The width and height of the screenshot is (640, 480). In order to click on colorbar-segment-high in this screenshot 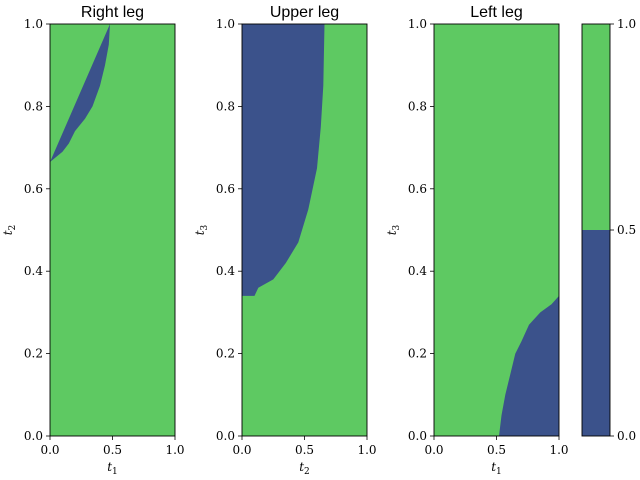, I will do `click(596, 127)`.